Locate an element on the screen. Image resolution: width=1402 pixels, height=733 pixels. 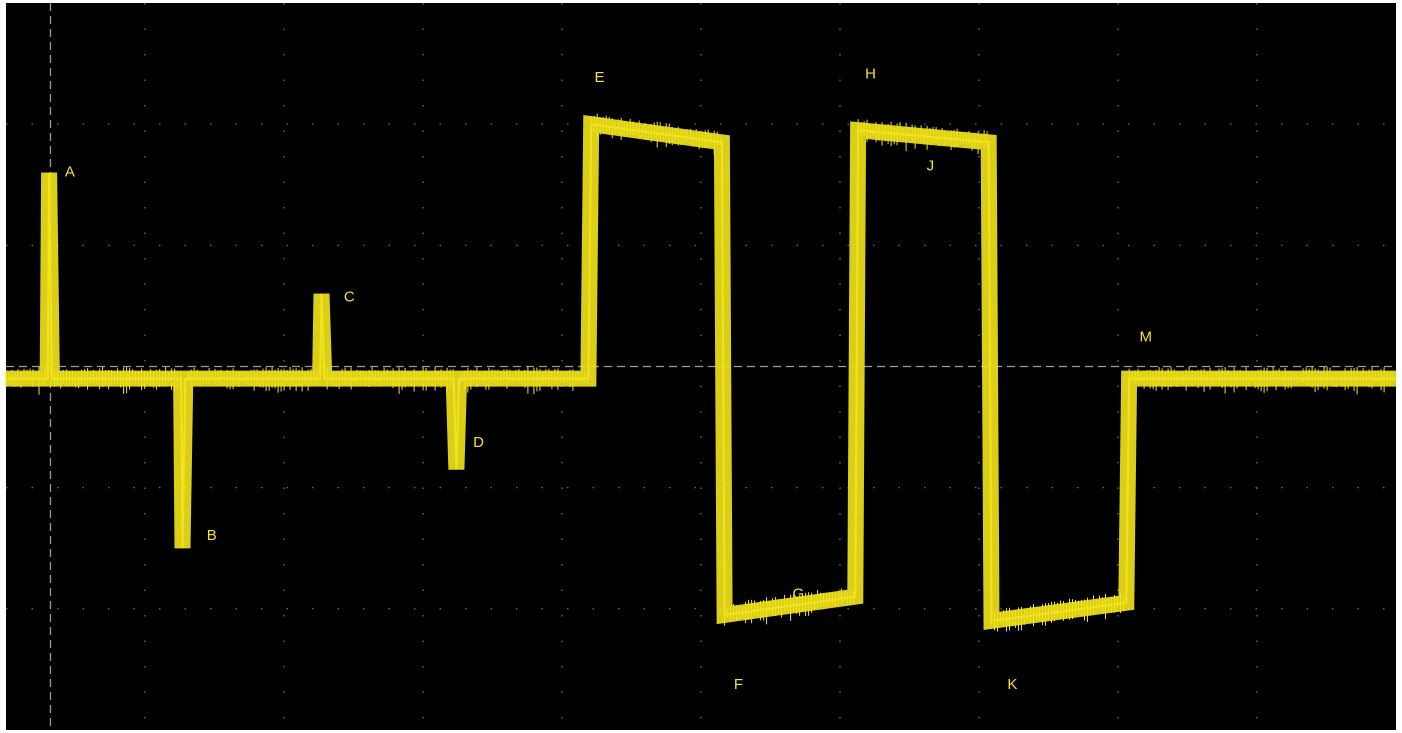
marker-label-g: G is located at coordinates (798, 593).